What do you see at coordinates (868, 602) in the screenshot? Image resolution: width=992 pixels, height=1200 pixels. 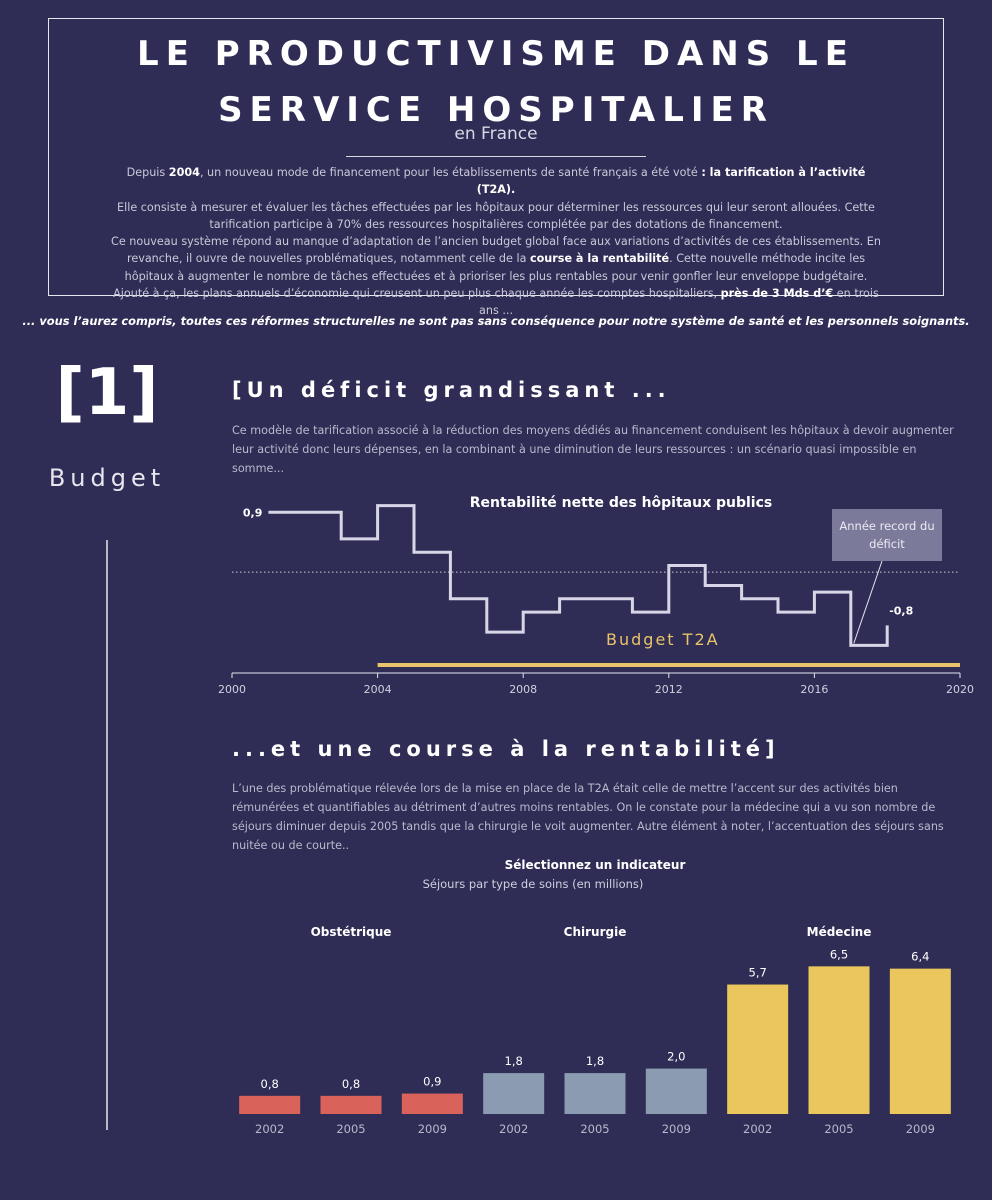 I see `annotation-pointer` at bounding box center [868, 602].